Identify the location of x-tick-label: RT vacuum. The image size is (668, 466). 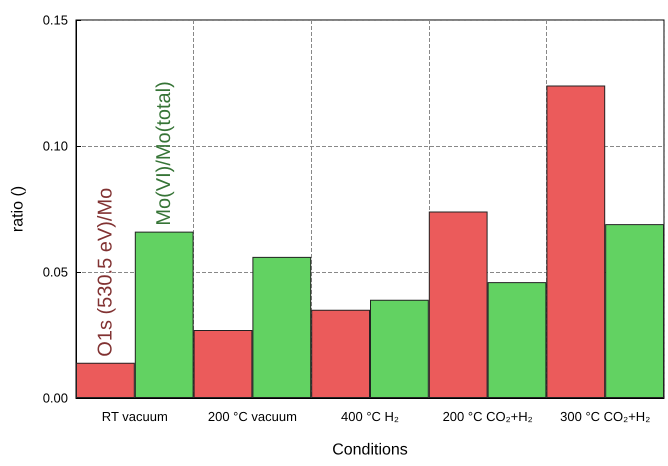
(135, 416).